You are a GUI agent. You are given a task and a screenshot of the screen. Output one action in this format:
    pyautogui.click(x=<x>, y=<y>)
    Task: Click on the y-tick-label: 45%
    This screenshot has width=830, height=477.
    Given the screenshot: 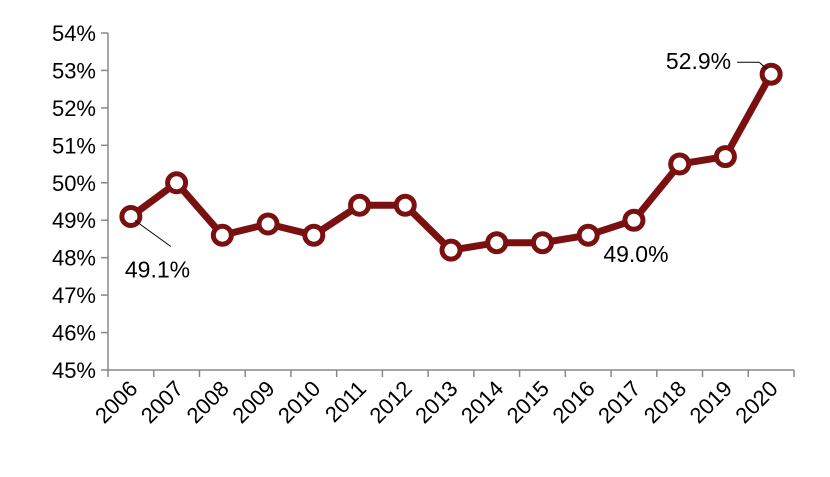 What is the action you would take?
    pyautogui.click(x=74, y=370)
    